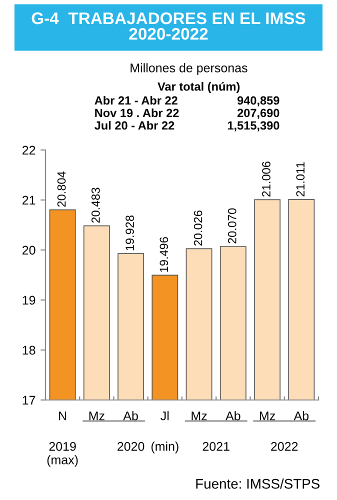 This screenshot has height=500, width=337. What do you see at coordinates (29, 200) in the screenshot?
I see `y-tick-label: 21` at bounding box center [29, 200].